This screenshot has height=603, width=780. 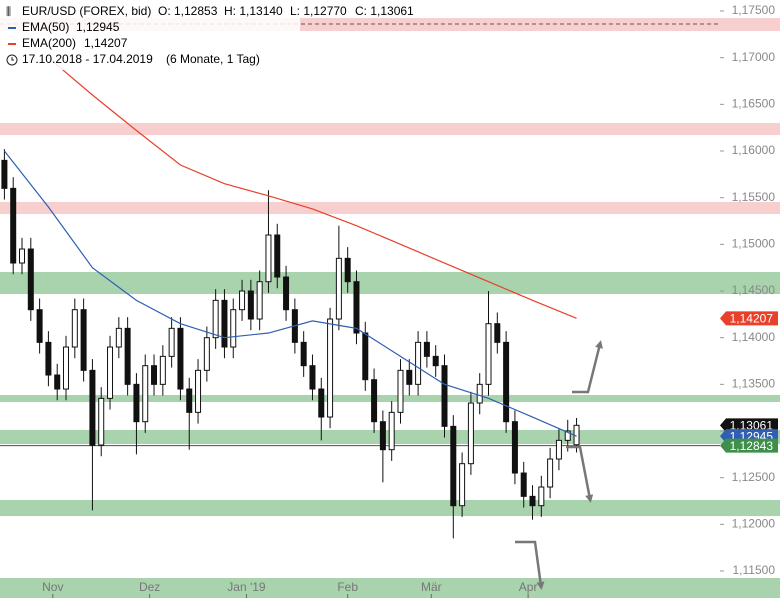 I want to click on ohlc: L: 1,12770, so click(x=318, y=11).